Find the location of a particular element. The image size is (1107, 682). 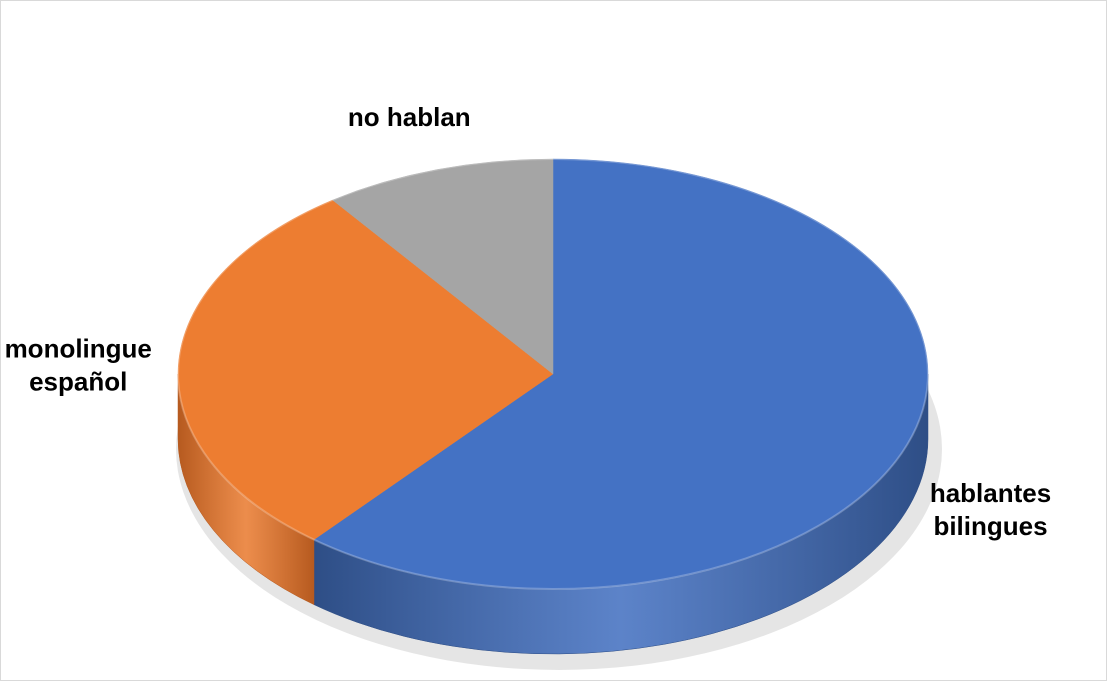

slice-label-line: español is located at coordinates (78, 382).